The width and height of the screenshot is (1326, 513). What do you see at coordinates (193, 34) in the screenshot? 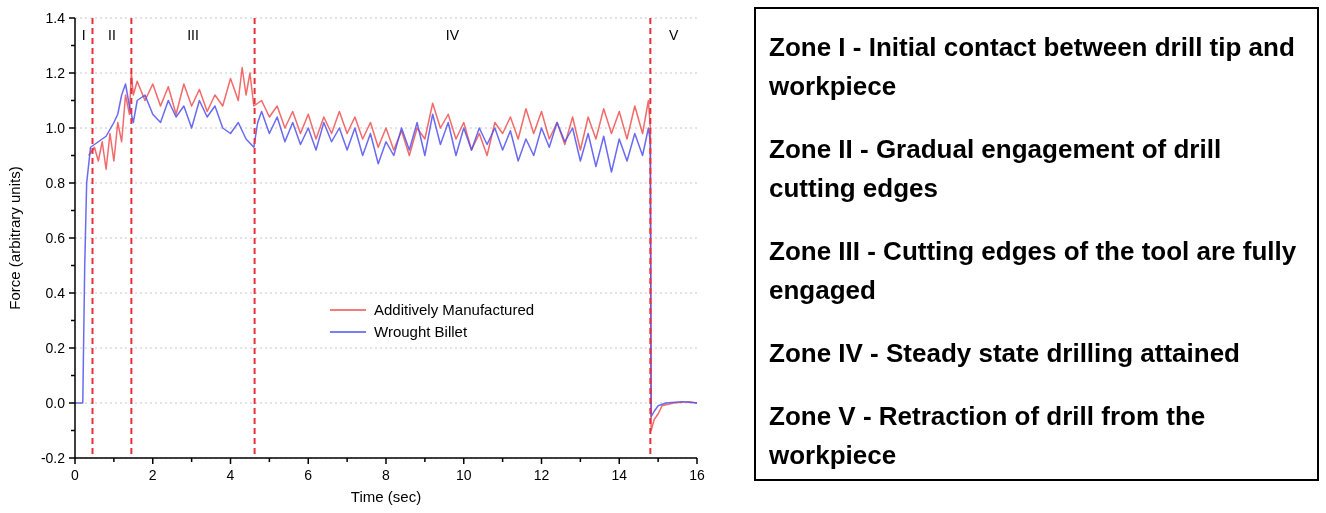
I see `annotation: III` at bounding box center [193, 34].